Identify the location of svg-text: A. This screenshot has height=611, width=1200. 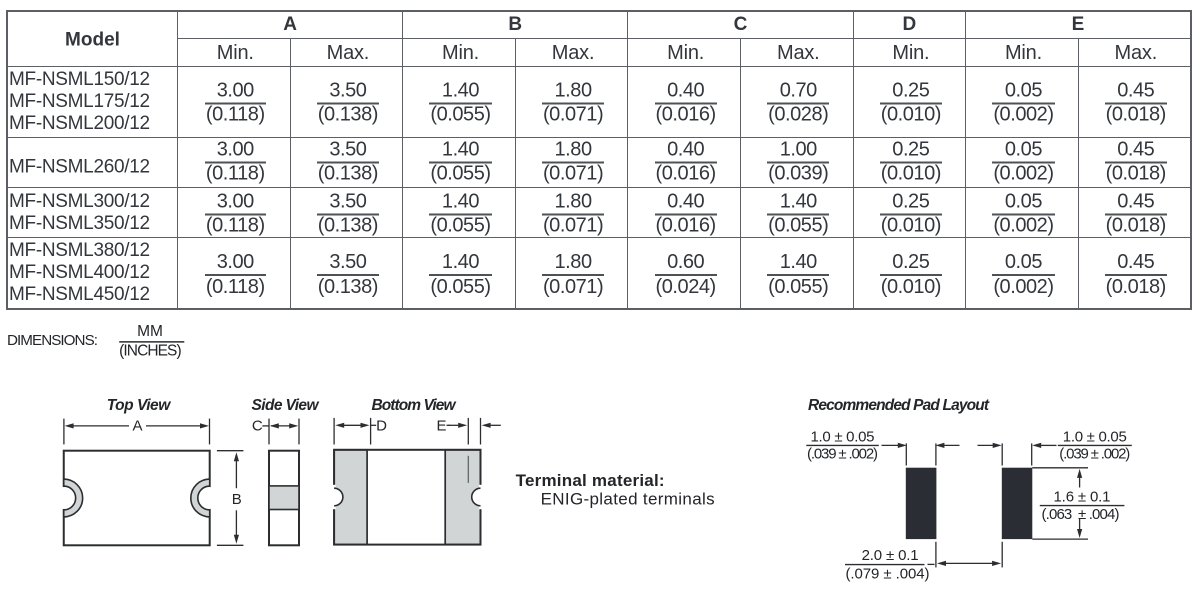
(137, 426).